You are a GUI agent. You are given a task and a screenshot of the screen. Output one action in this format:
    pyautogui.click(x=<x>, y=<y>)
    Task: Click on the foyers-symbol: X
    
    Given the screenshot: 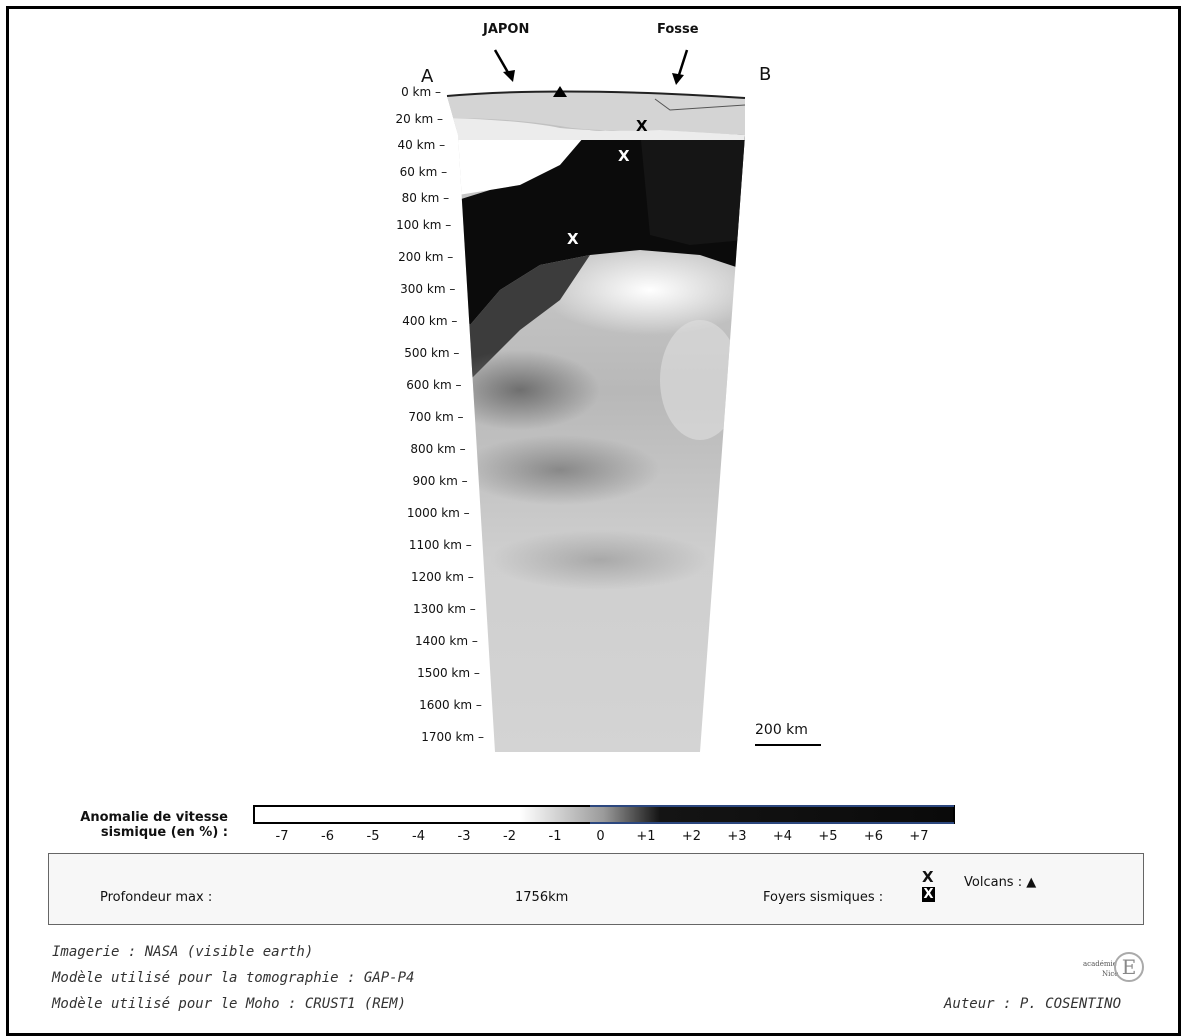 What is the action you would take?
    pyautogui.click(x=928, y=877)
    